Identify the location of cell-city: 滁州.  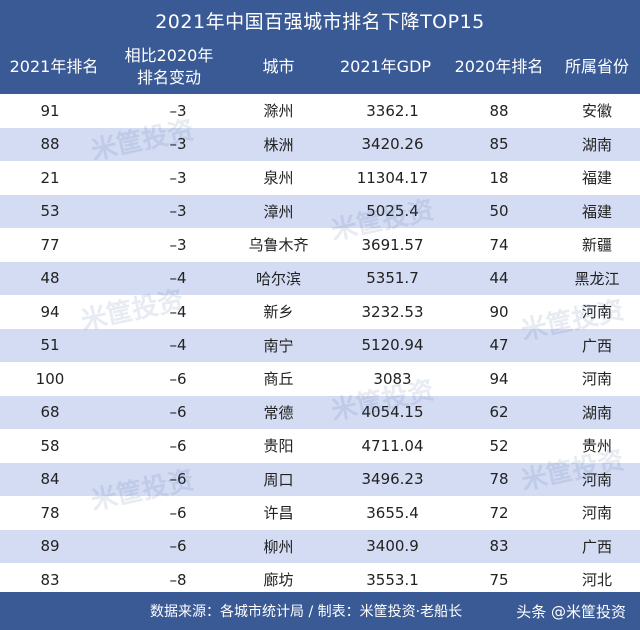
(278, 111).